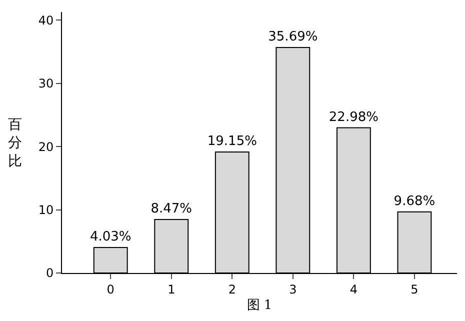 The image size is (465, 321). I want to click on x-tick-label: 1, so click(172, 289).